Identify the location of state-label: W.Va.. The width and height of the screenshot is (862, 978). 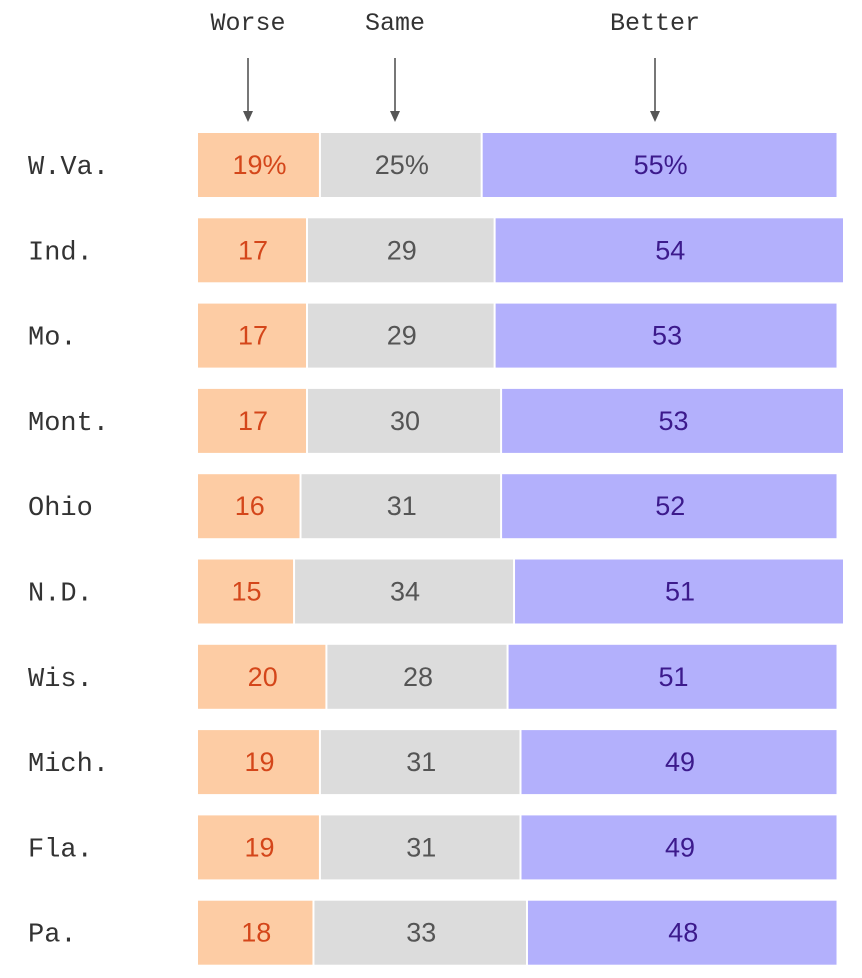
(68, 168).